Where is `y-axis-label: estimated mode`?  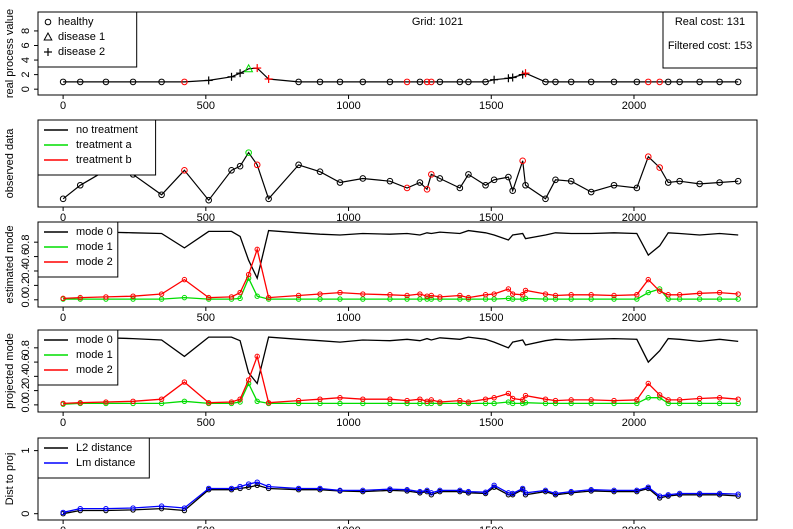 y-axis-label: estimated mode is located at coordinates (10, 264).